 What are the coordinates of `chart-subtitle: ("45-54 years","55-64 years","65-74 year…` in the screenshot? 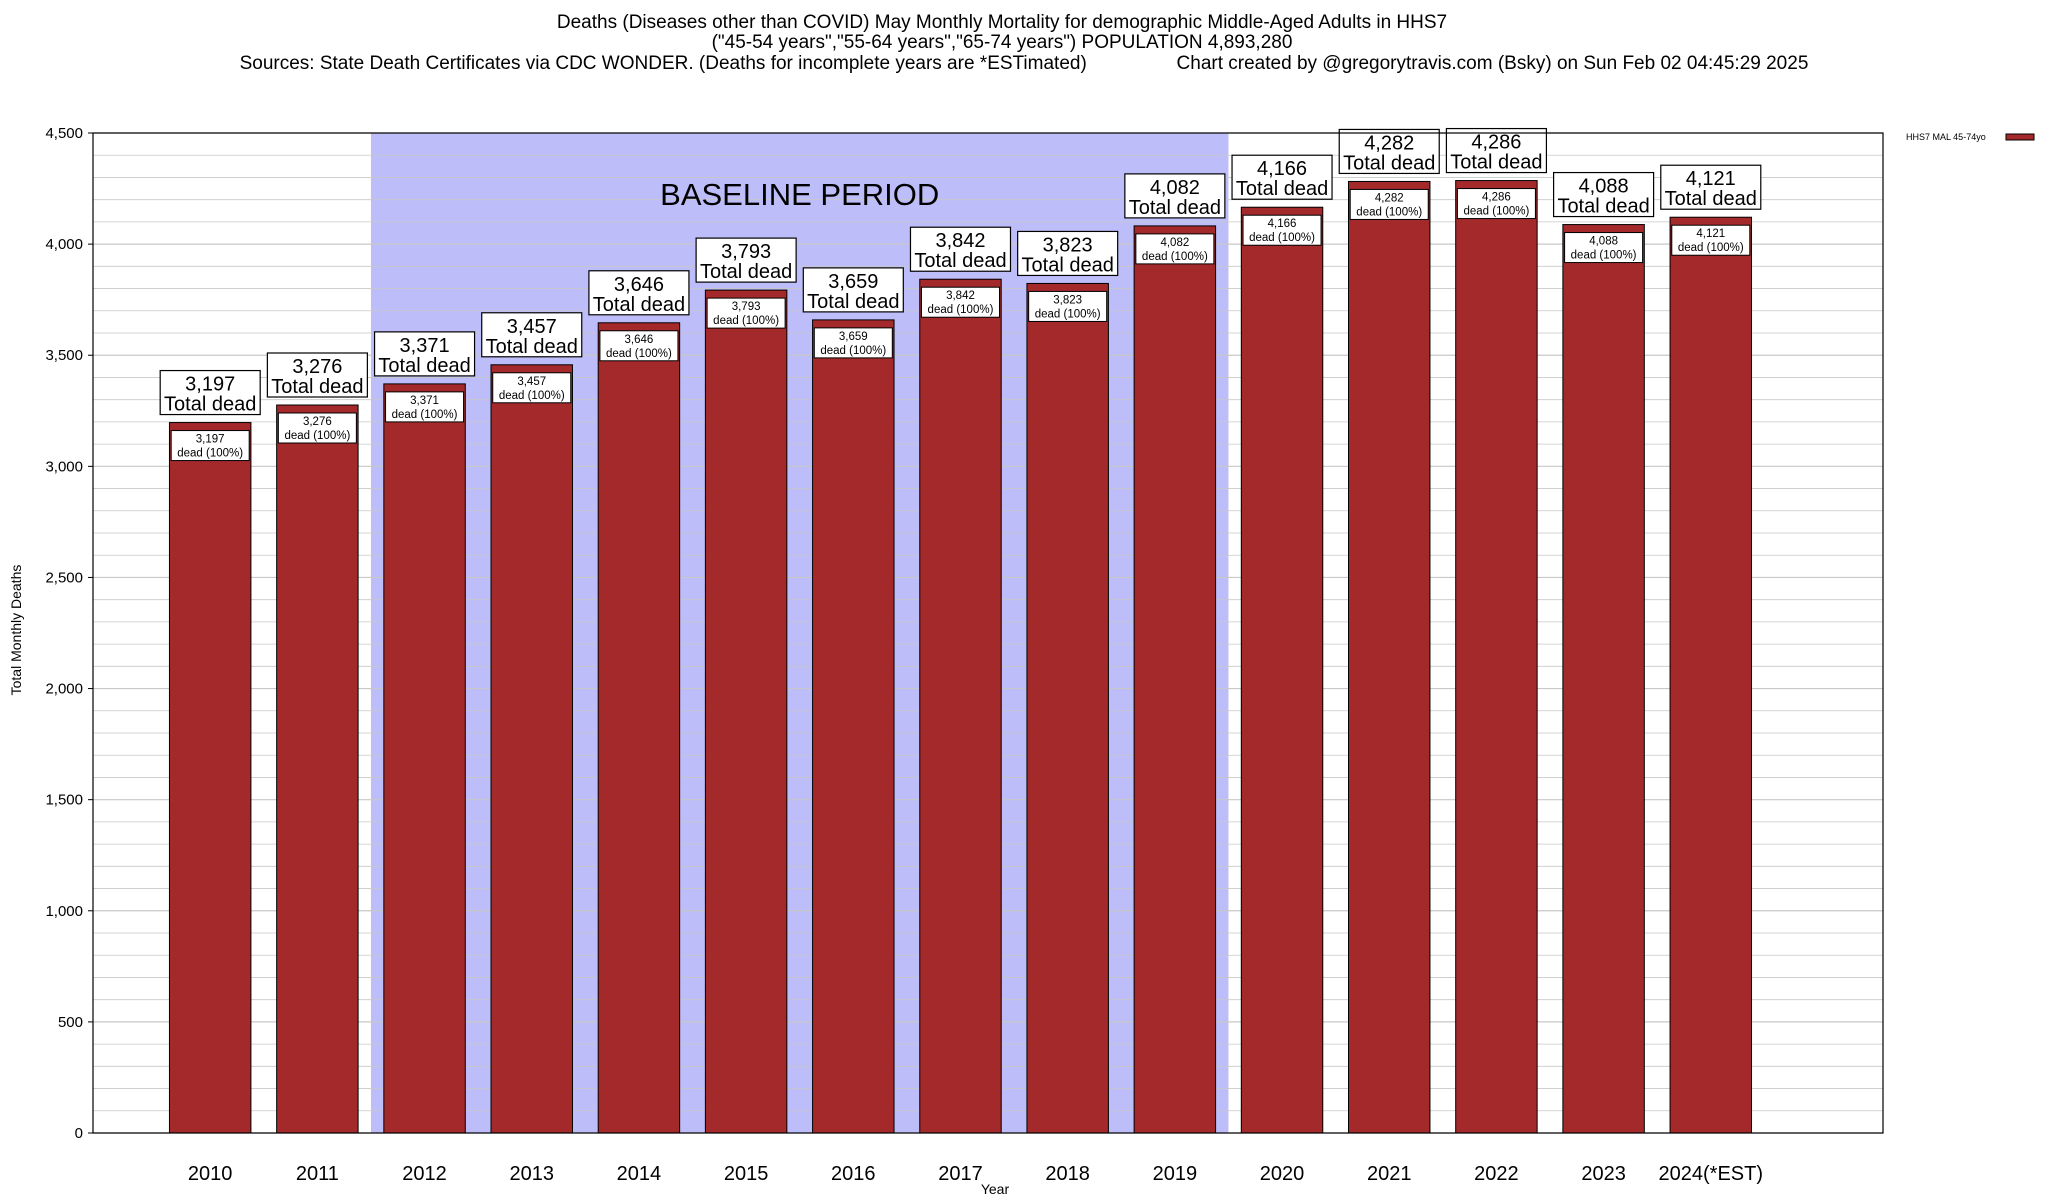 It's located at (1002, 42).